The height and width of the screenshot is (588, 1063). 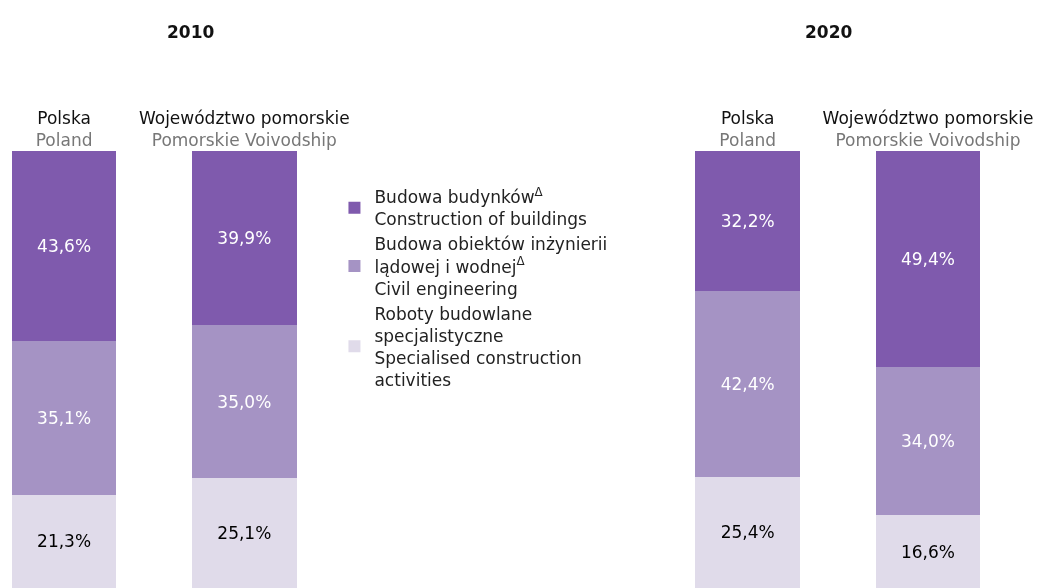 I want to click on data-label: 49,4%, so click(x=927, y=258).